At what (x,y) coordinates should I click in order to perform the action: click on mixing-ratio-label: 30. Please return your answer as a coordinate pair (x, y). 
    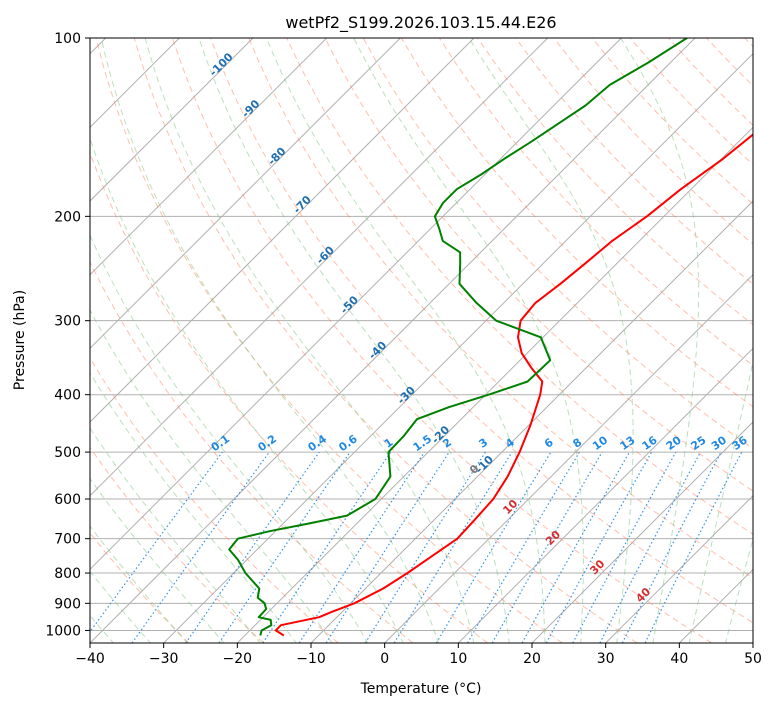
    Looking at the image, I should click on (719, 443).